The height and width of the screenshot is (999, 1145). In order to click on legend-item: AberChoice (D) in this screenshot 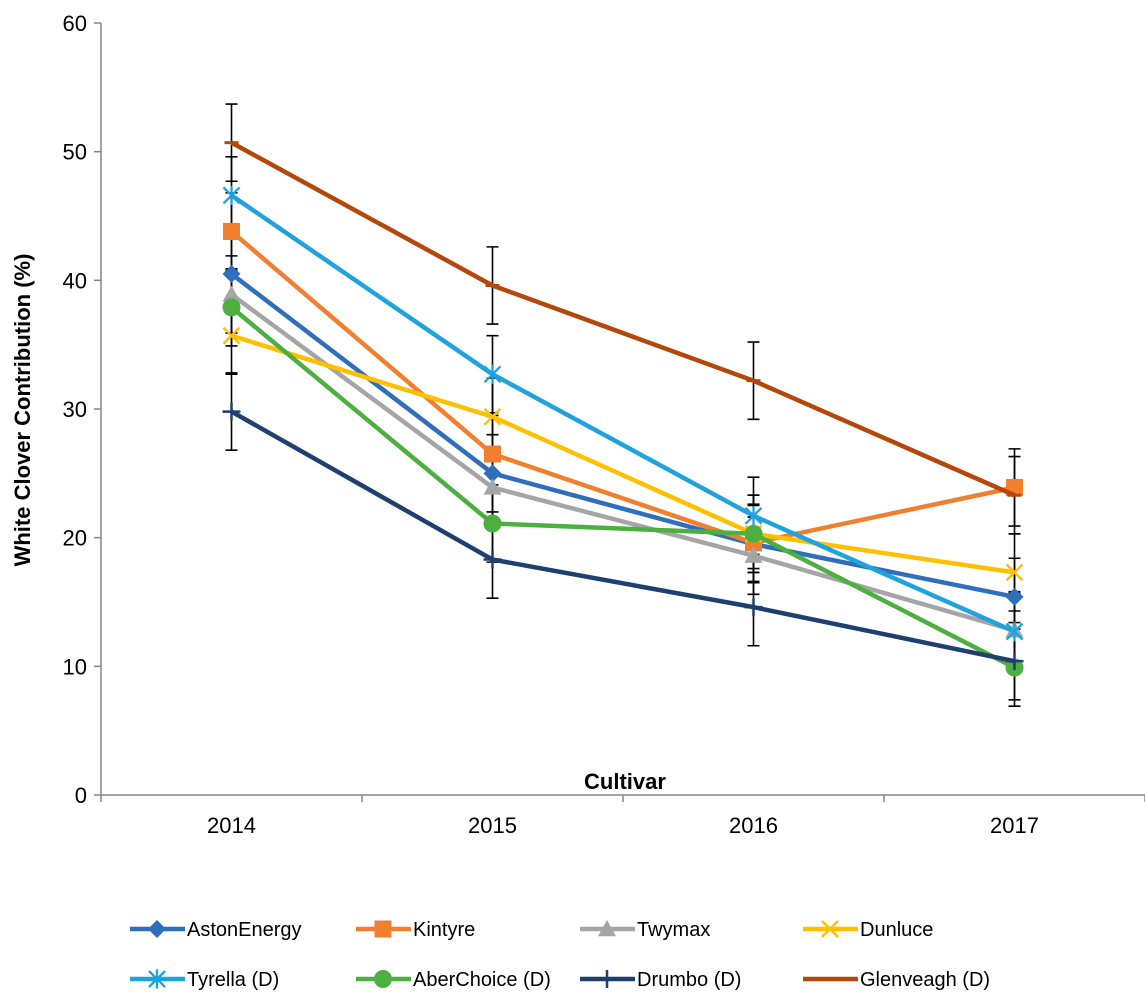, I will do `click(453, 980)`.